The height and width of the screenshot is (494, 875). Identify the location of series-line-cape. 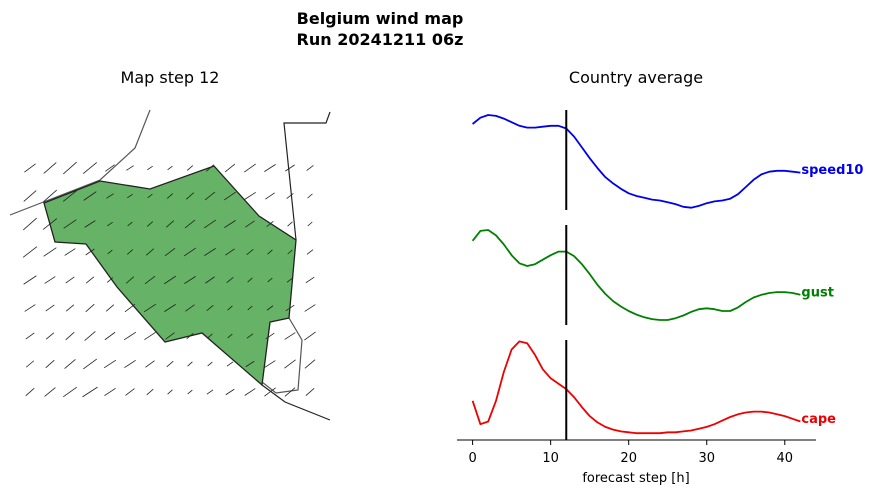
(636, 387).